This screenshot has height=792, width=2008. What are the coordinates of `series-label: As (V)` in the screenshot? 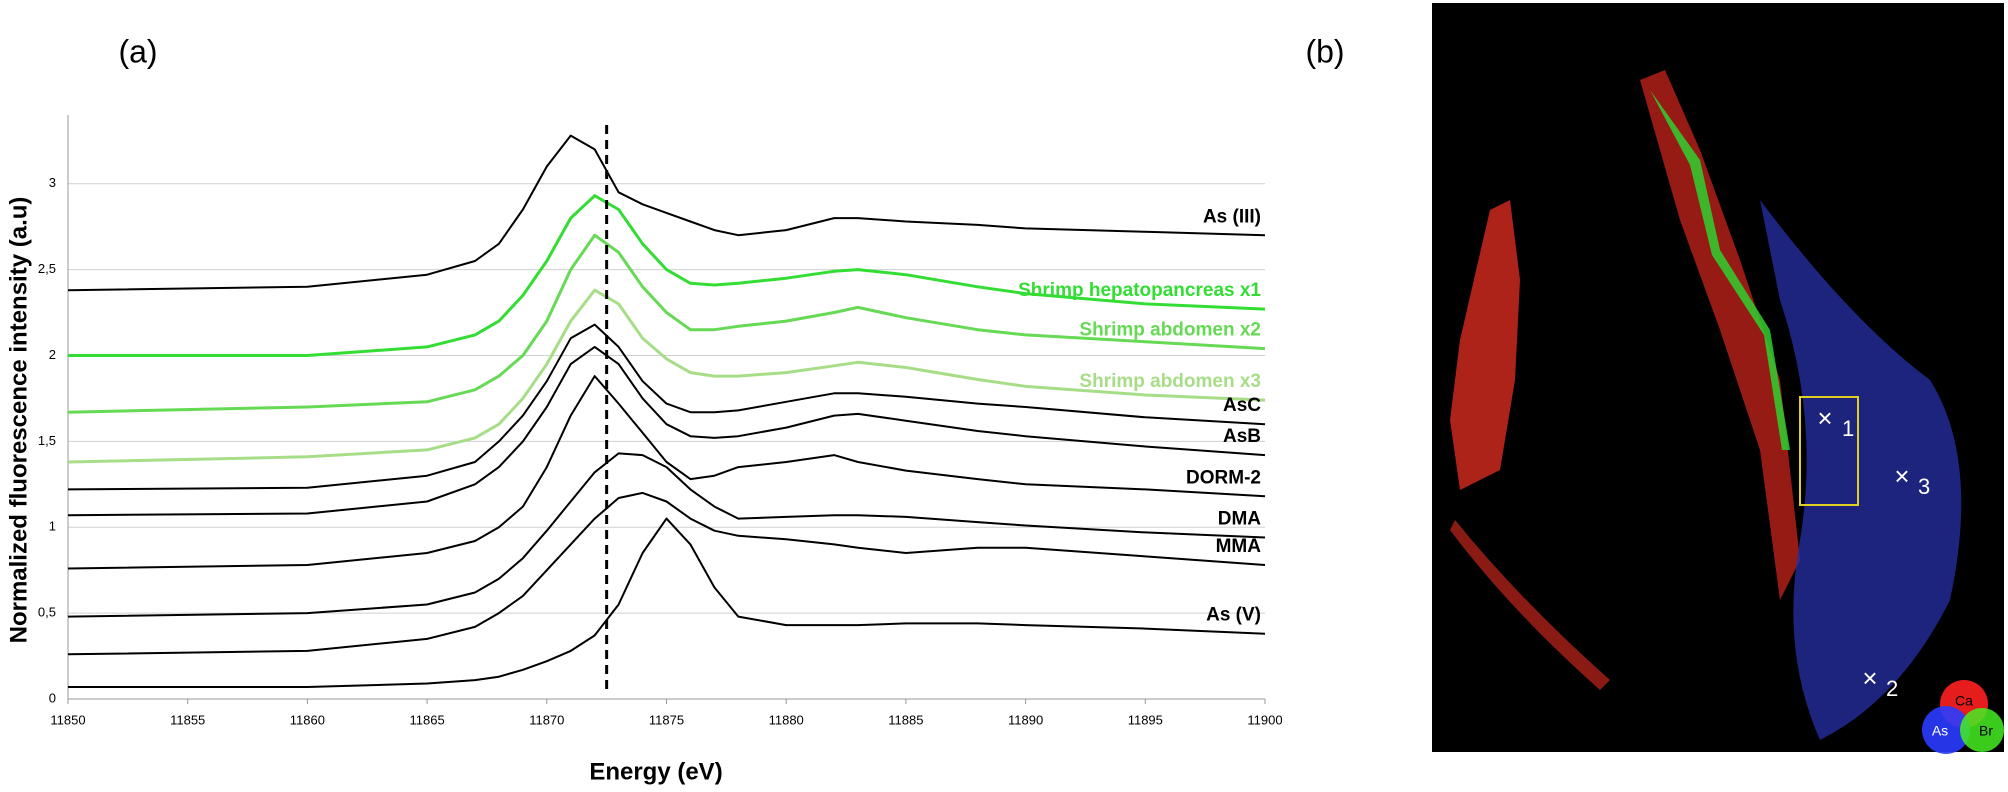 It's located at (1233, 615).